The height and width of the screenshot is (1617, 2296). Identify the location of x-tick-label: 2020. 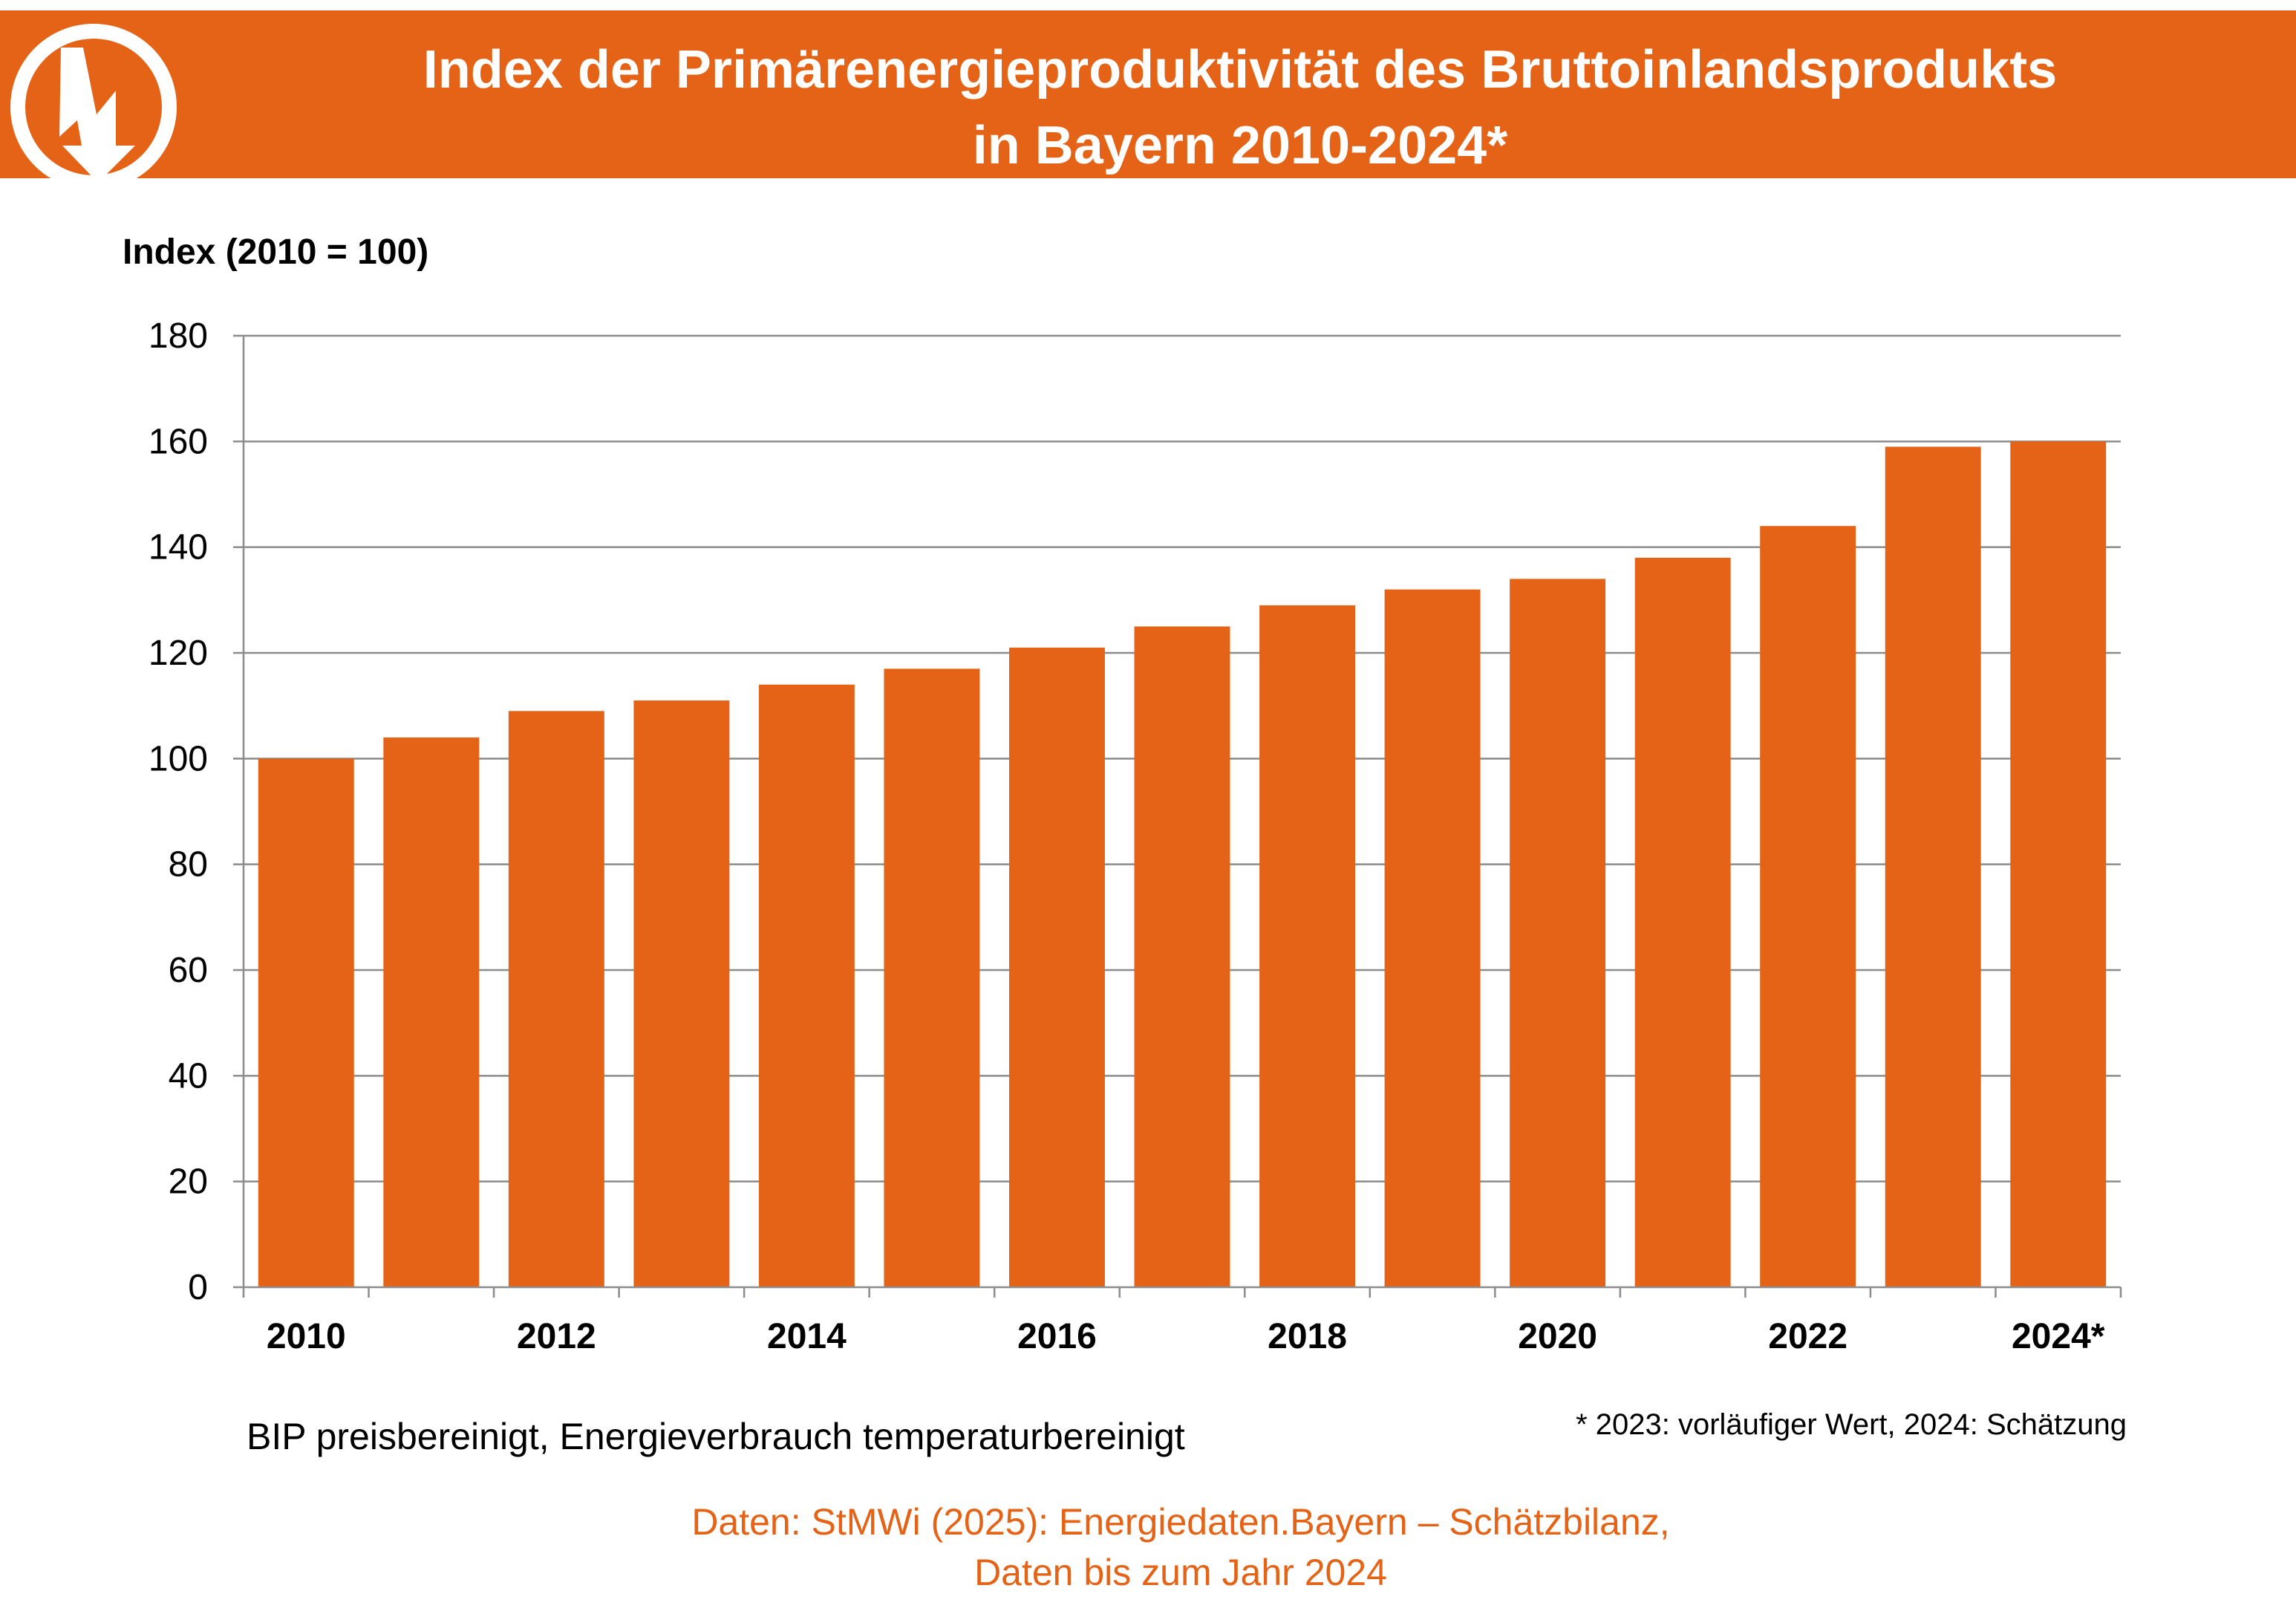
(1557, 1336).